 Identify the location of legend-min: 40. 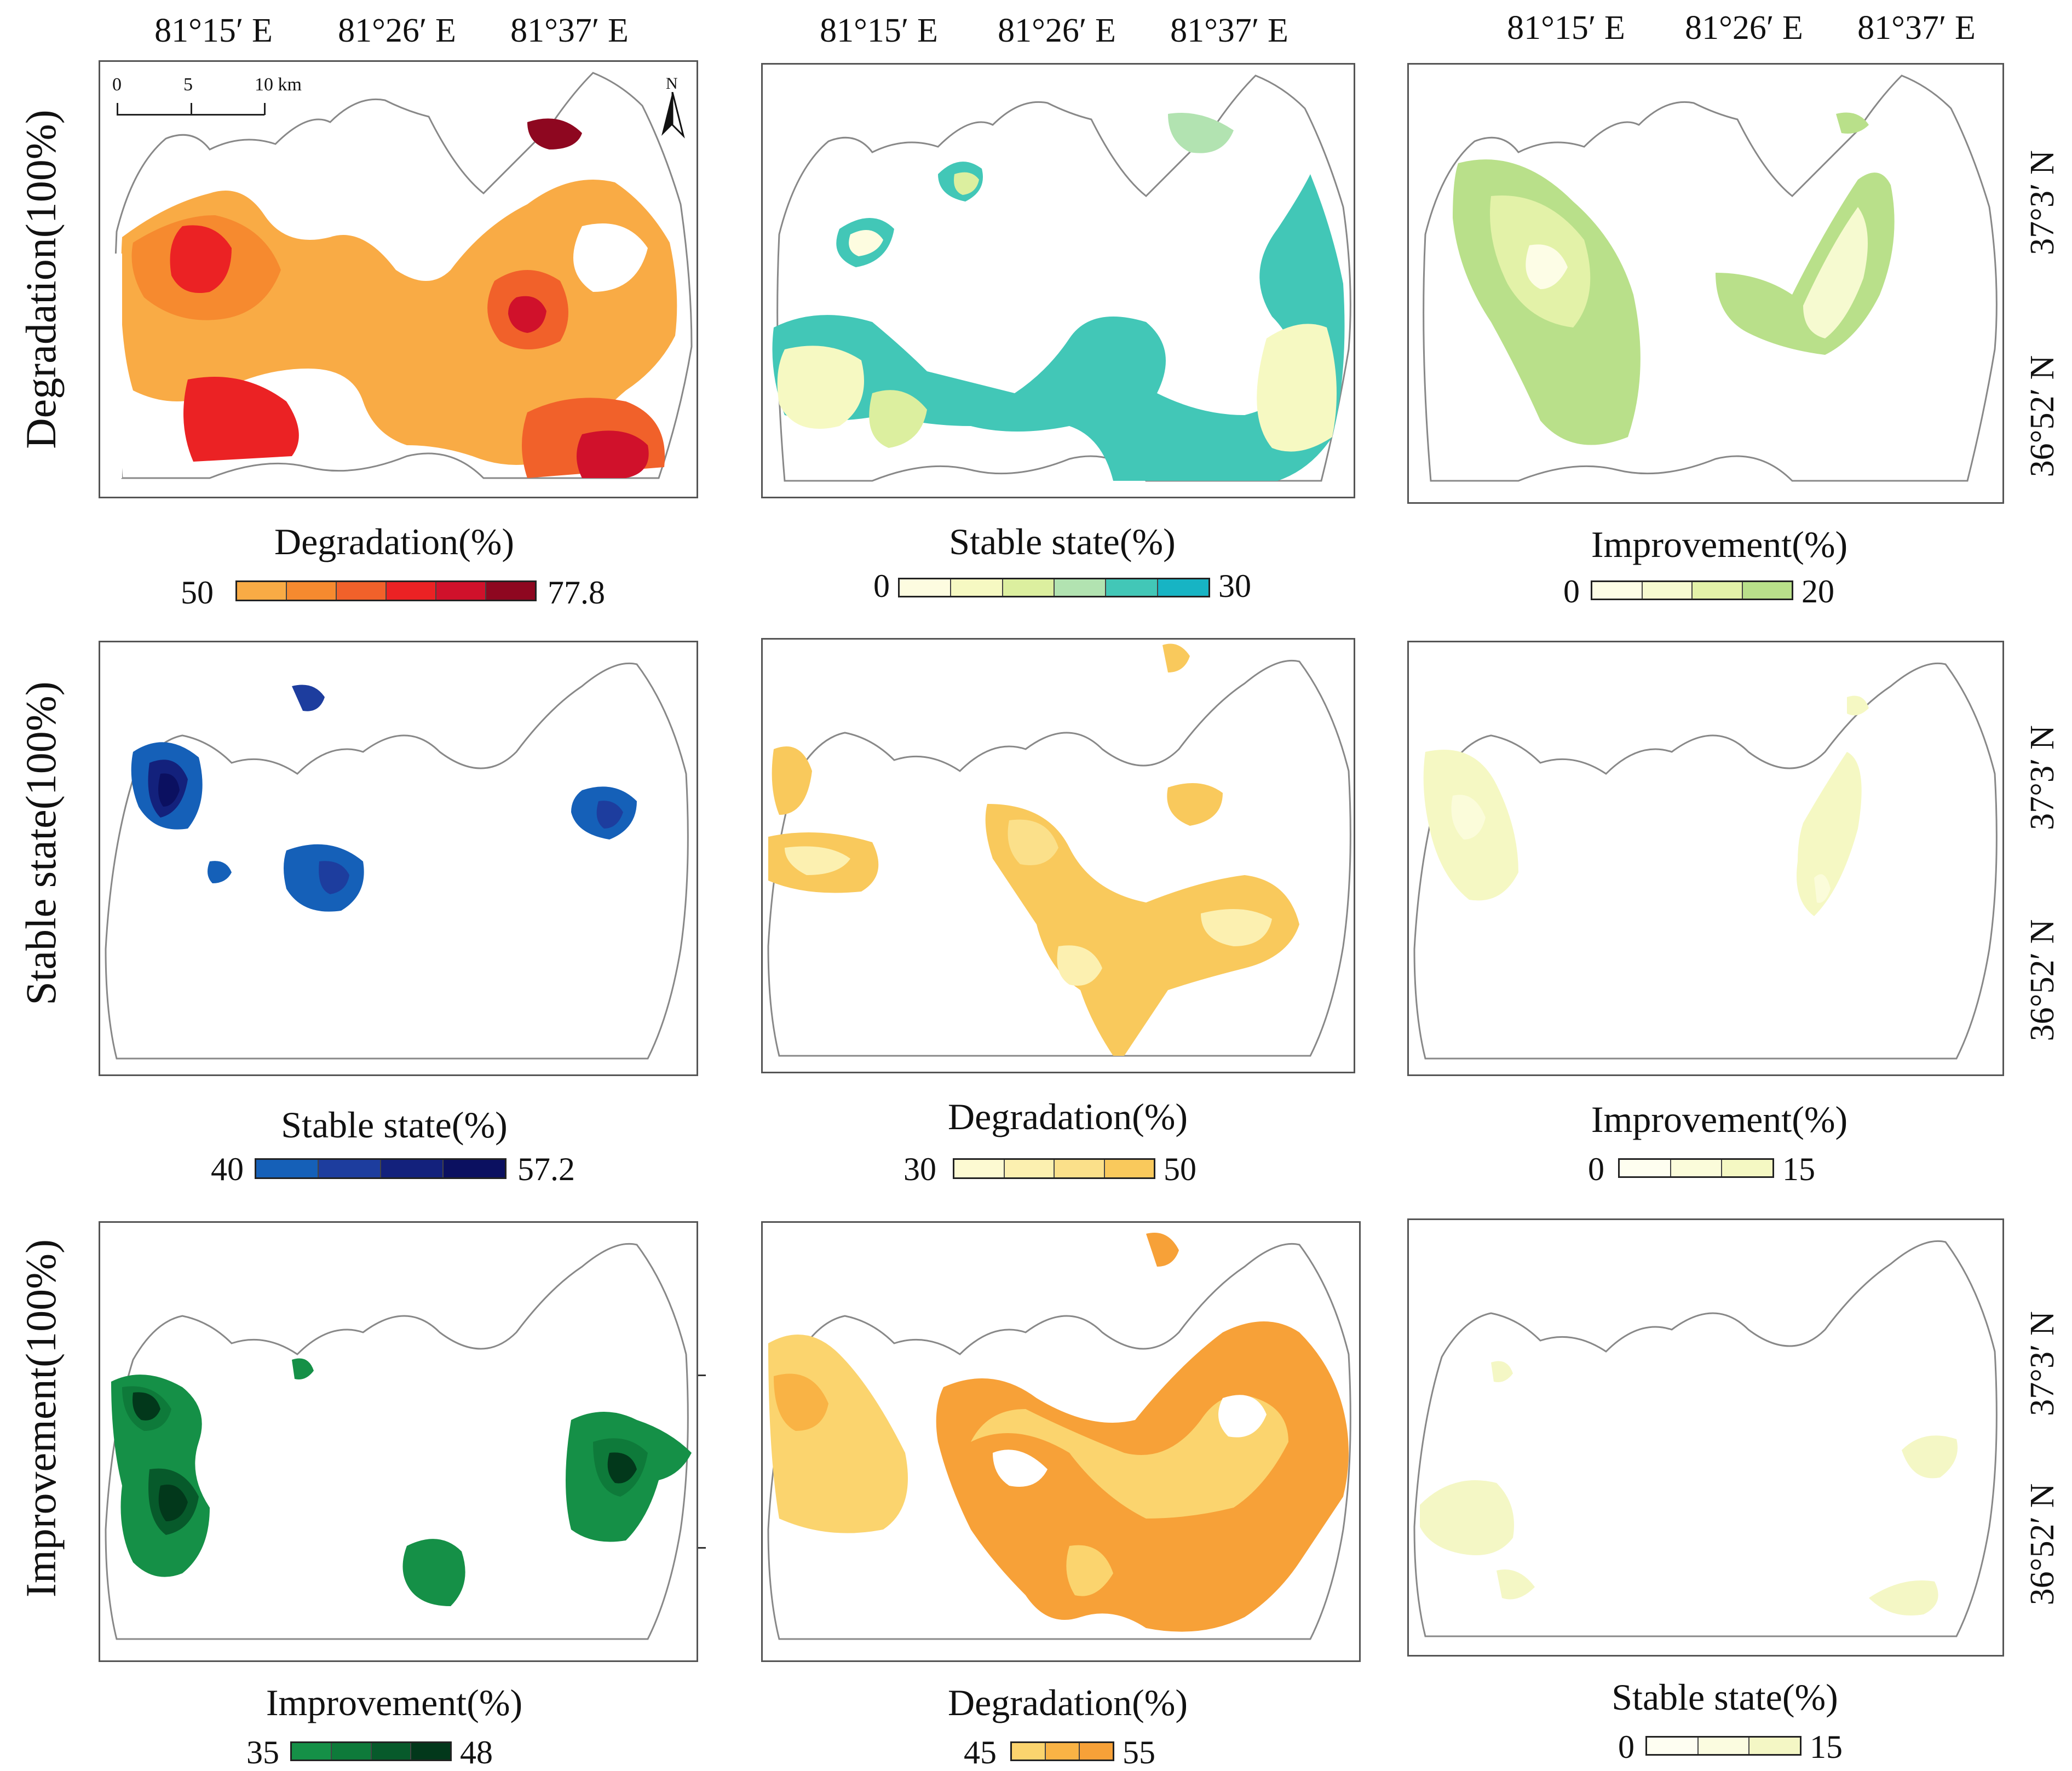
(227, 1169).